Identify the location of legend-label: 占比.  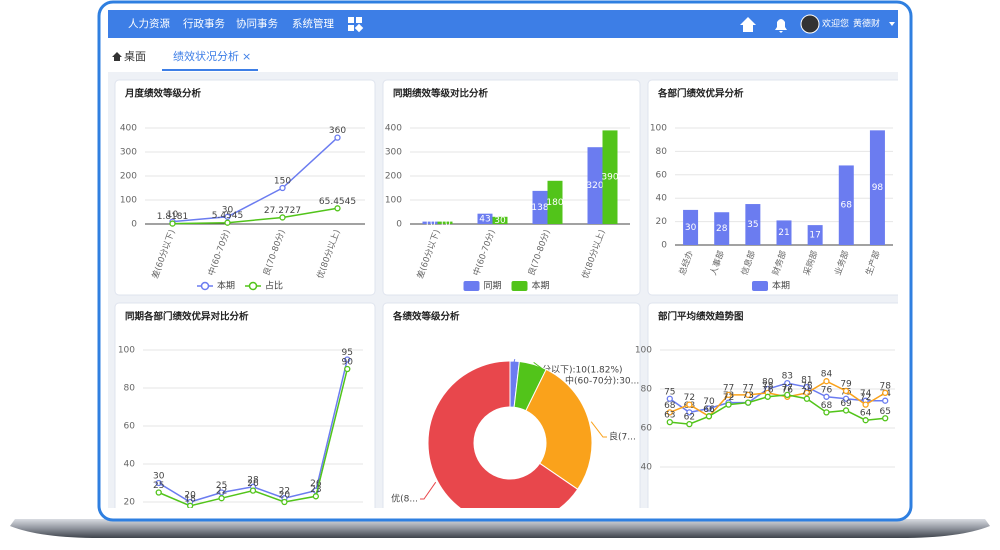
(274, 286).